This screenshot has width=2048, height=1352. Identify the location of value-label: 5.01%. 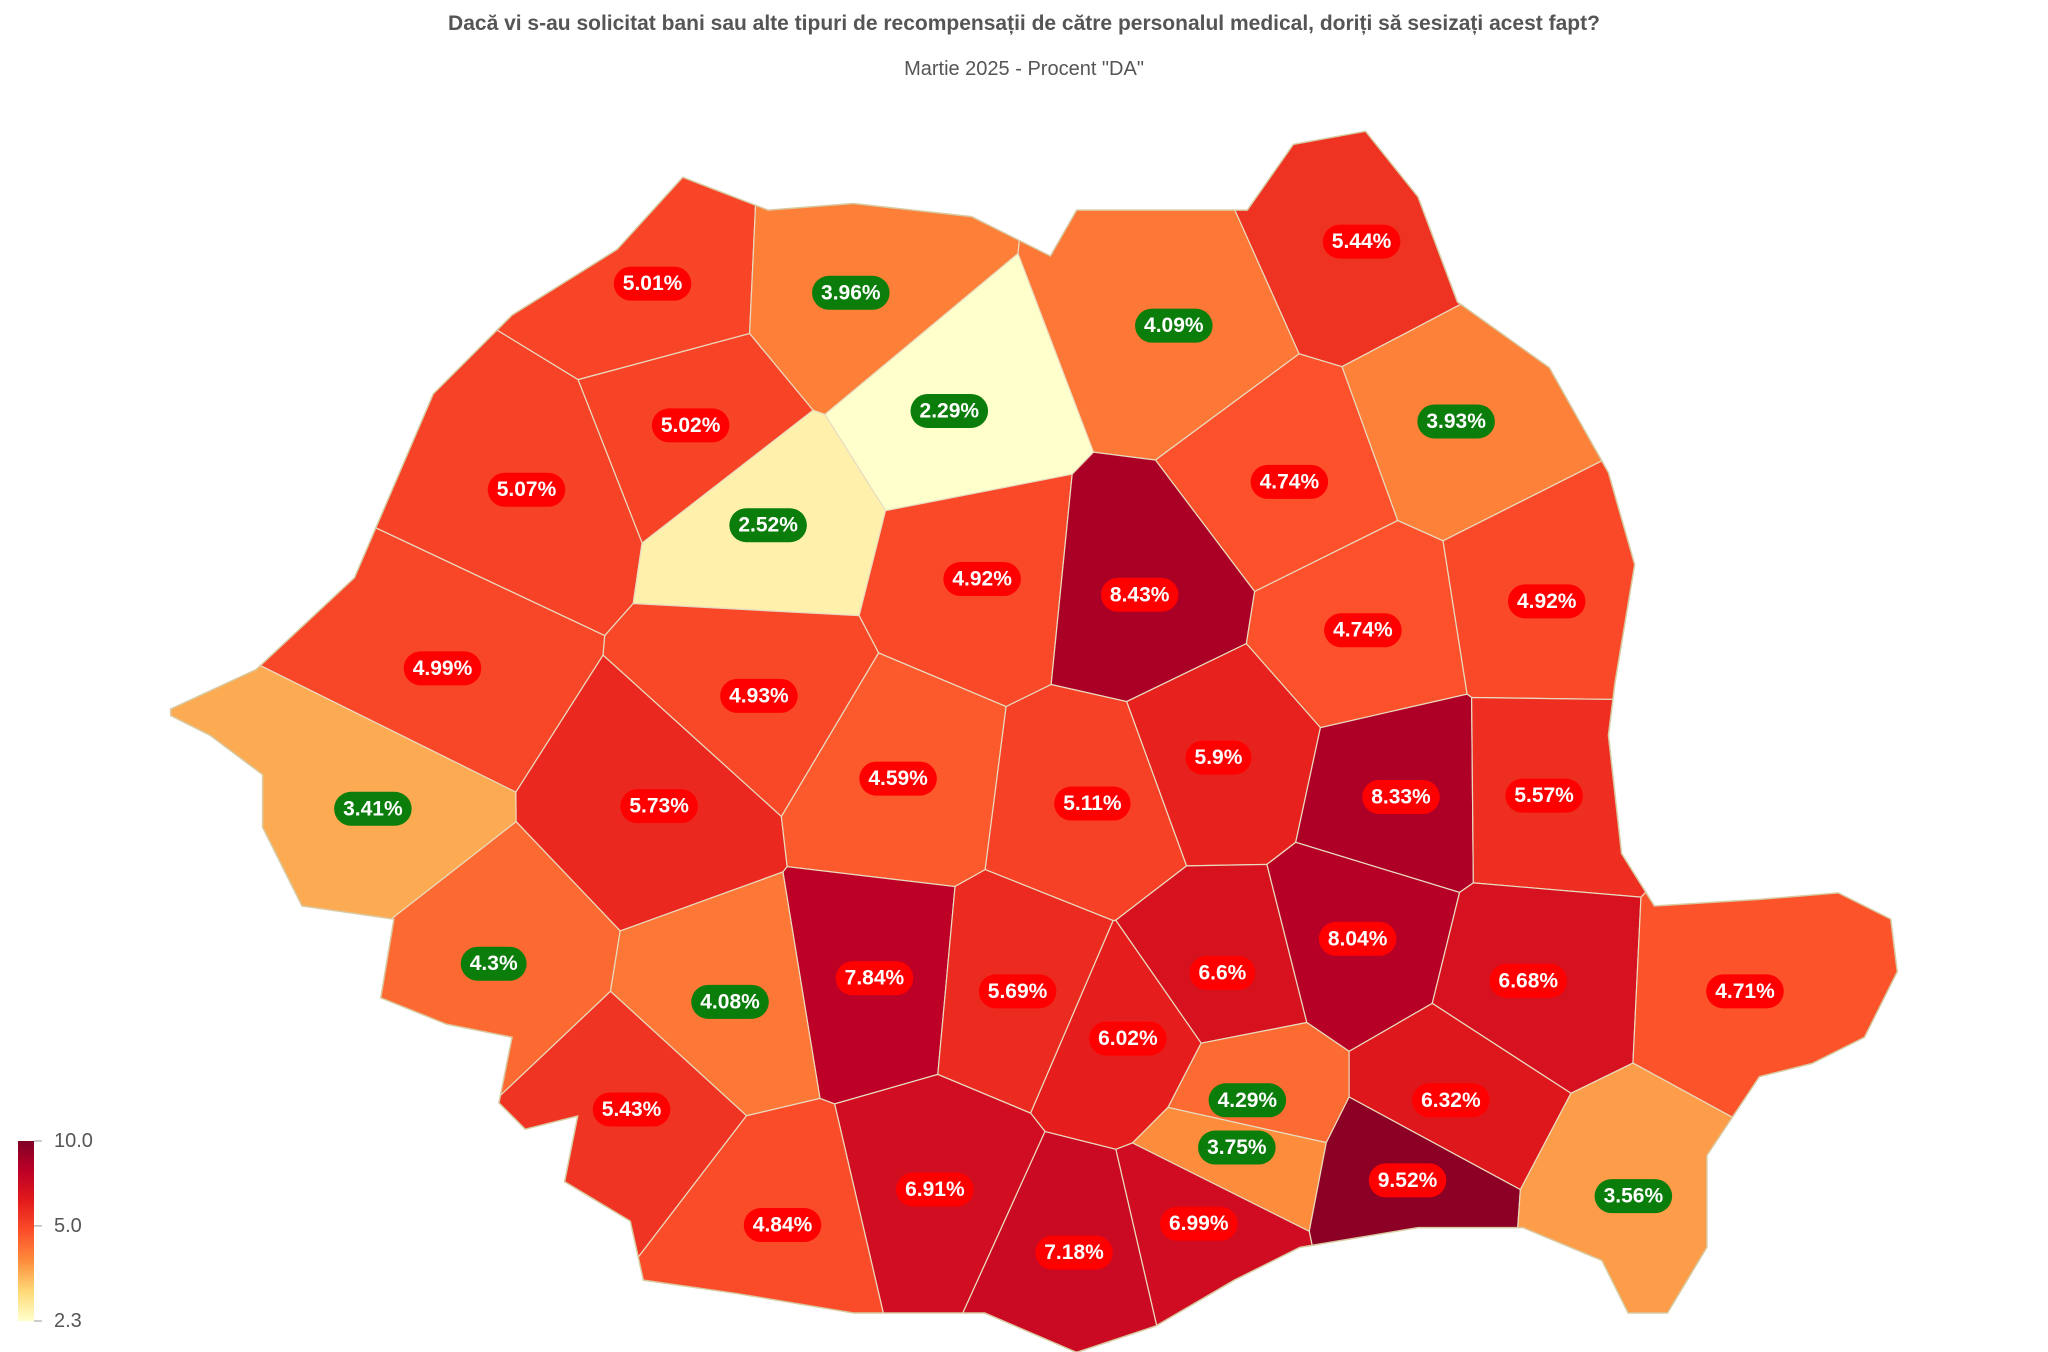
(653, 283).